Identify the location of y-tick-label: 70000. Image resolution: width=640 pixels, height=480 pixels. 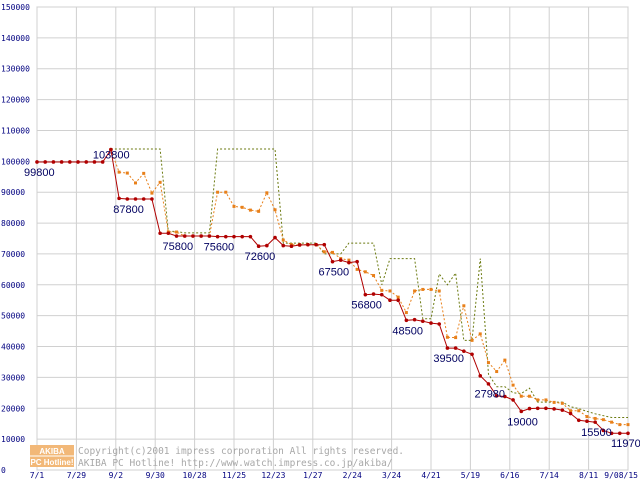
(13, 254).